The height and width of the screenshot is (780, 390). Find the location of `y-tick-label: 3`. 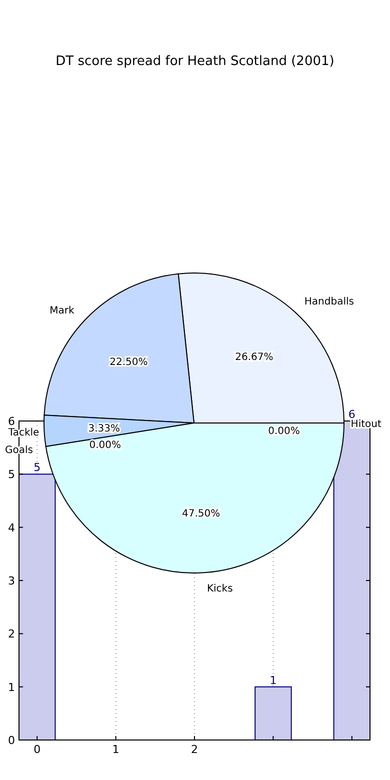

y-tick-label: 3 is located at coordinates (11, 581).